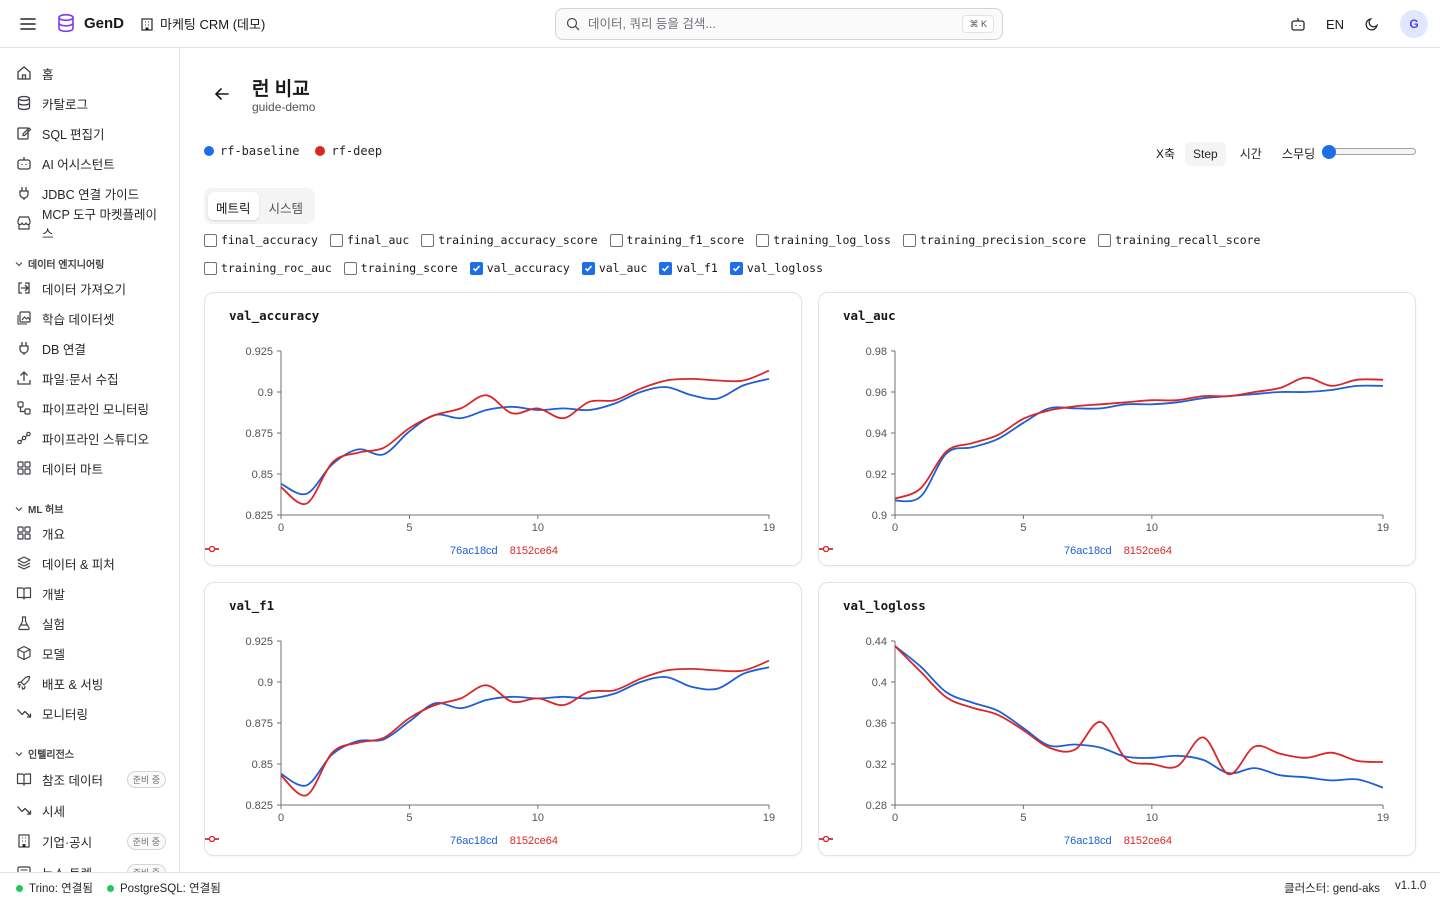 Image resolution: width=1440 pixels, height=900 pixels. I want to click on sidebar-item: AI 어시스턴트, so click(91, 163).